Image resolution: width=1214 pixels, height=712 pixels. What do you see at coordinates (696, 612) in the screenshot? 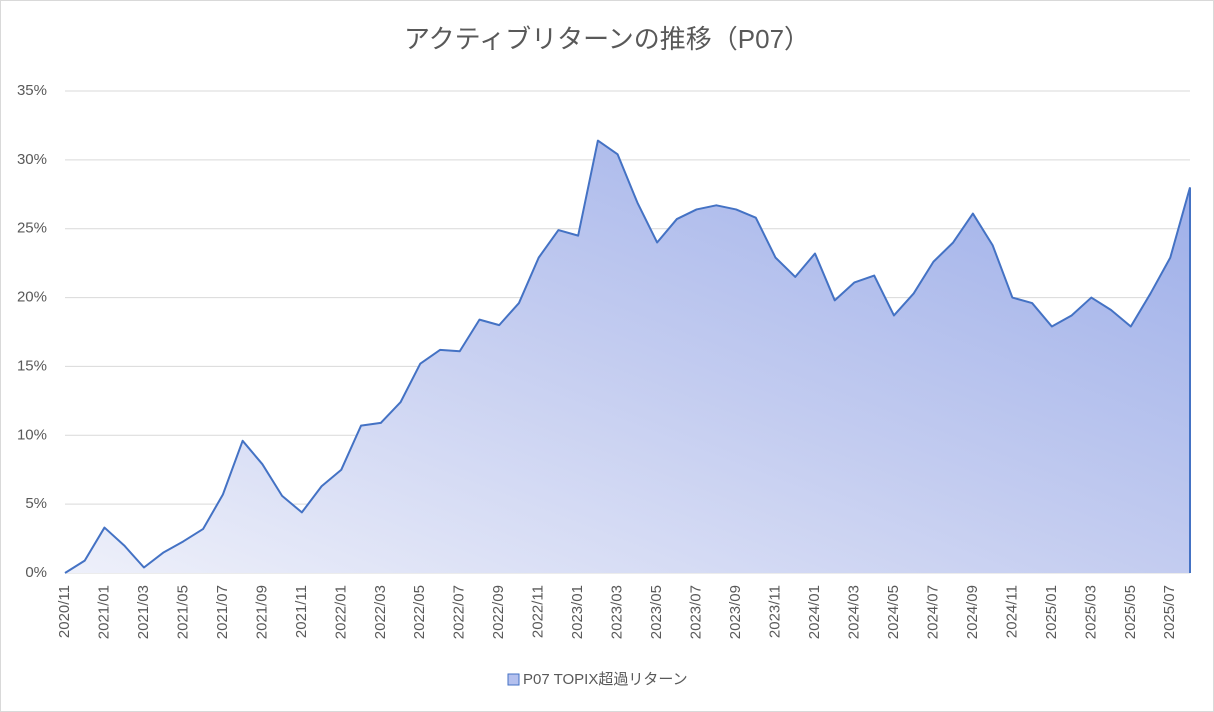
I see `x-tick-label: 2023/07` at bounding box center [696, 612].